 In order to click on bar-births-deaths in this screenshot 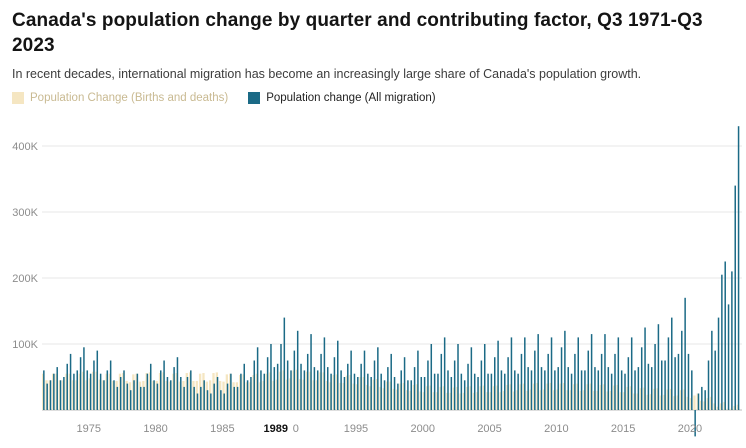, I will do `click(694, 402)`.